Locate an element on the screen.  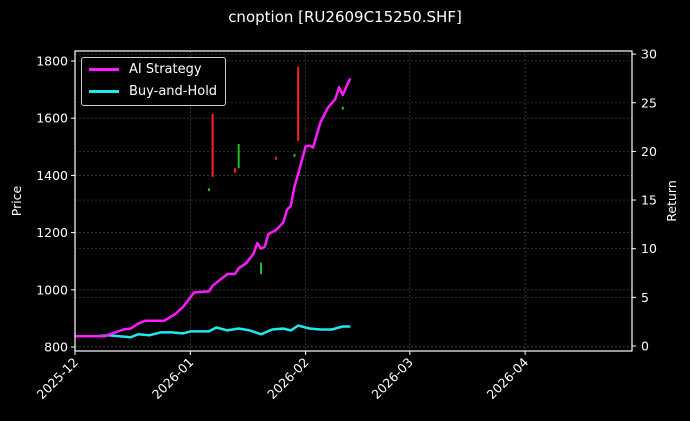
y-tick-label-left: 1000 is located at coordinates (52, 289).